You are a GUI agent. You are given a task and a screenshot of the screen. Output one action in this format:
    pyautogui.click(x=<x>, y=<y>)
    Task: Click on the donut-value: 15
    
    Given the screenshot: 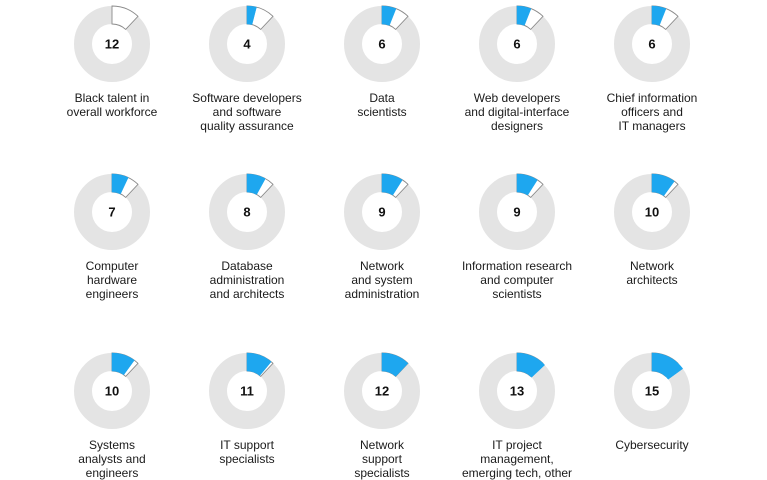 What is the action you would take?
    pyautogui.click(x=652, y=391)
    